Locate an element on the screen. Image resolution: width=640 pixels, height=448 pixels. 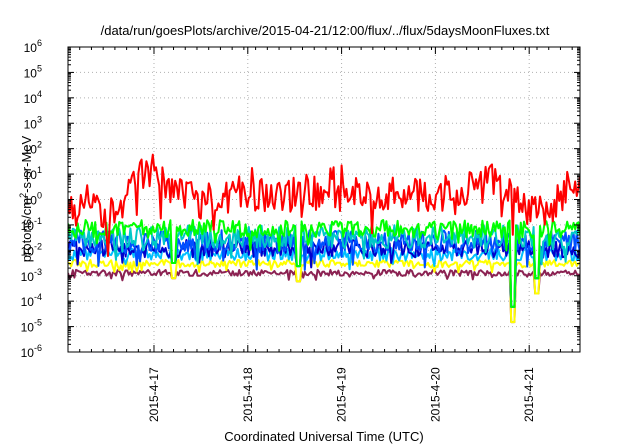
y-tick-label: 10⁻⁶ is located at coordinates (31, 351).